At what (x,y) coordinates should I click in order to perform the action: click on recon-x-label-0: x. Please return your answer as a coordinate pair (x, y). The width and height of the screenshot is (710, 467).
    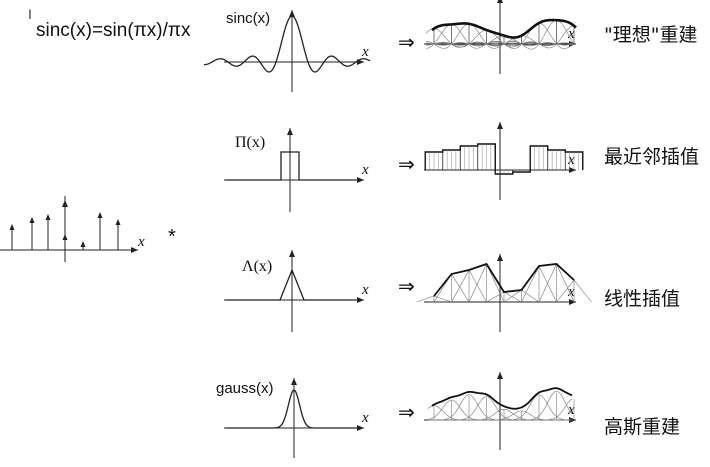
    Looking at the image, I should click on (571, 34).